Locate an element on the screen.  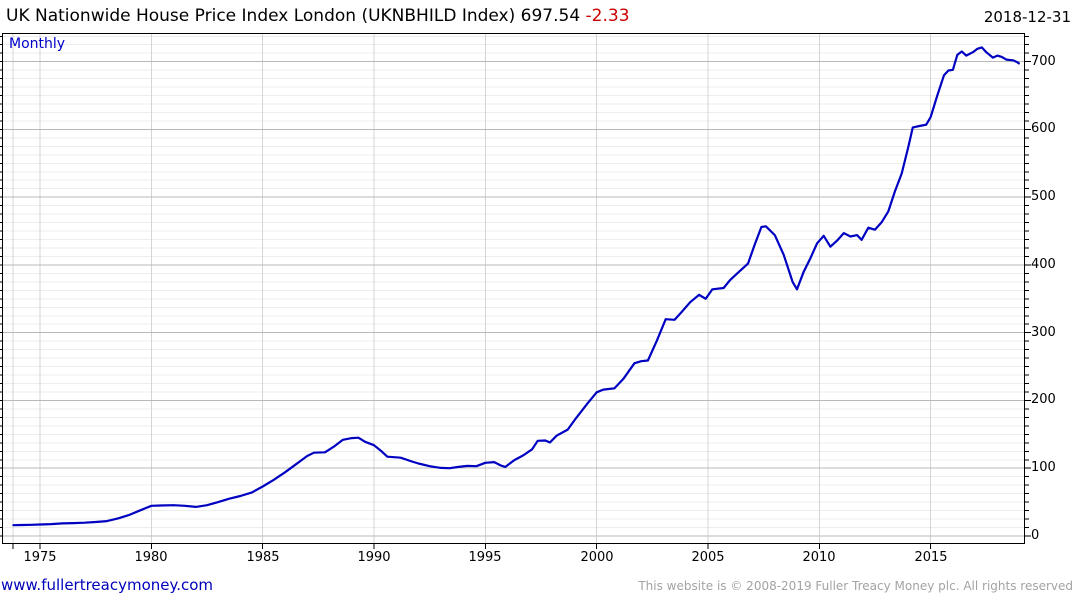
y-axis-label: 600 is located at coordinates (1043, 128).